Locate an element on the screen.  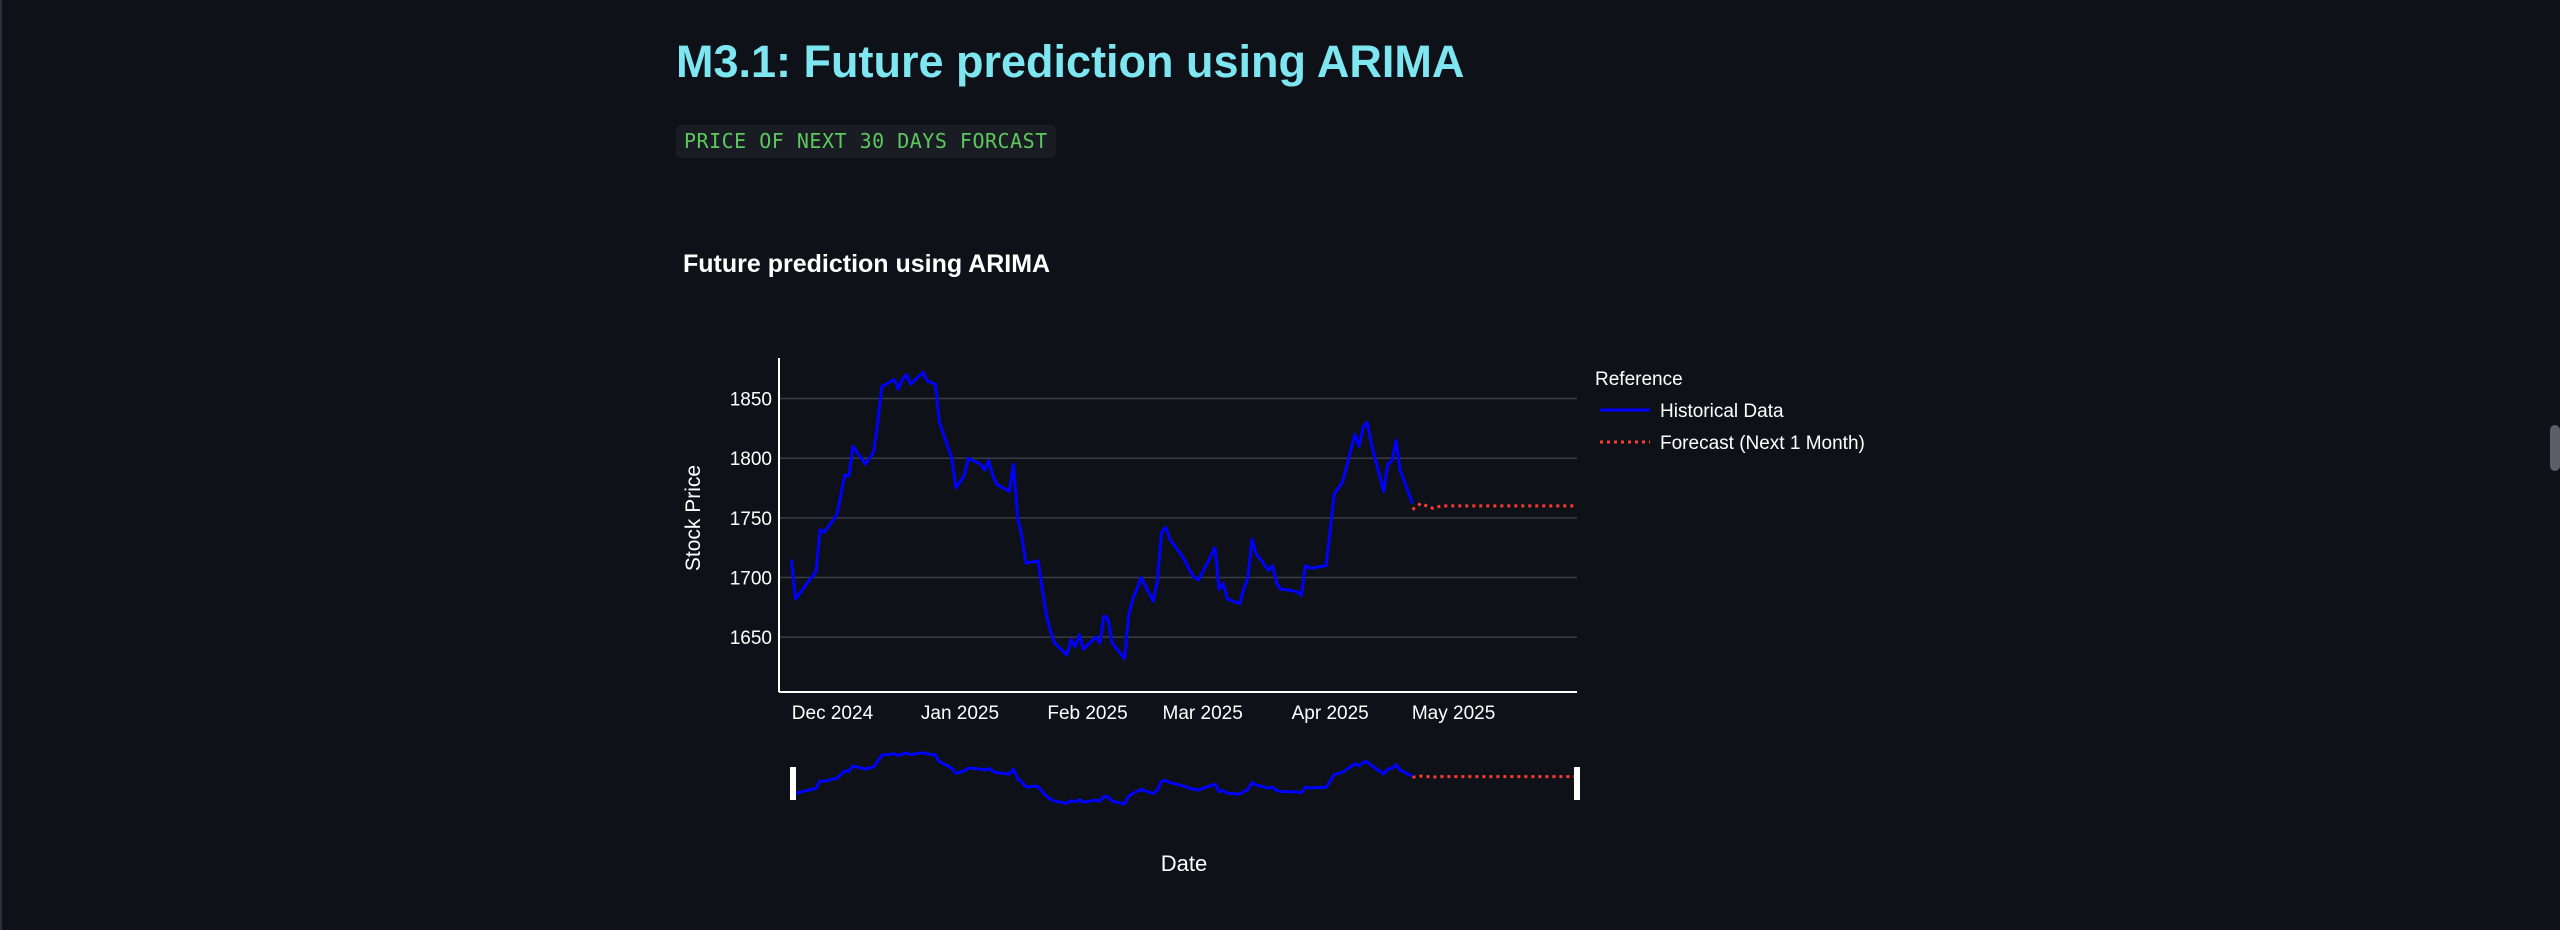
legend-forecast-label: Forecast (Next 1 Month) is located at coordinates (1762, 443).